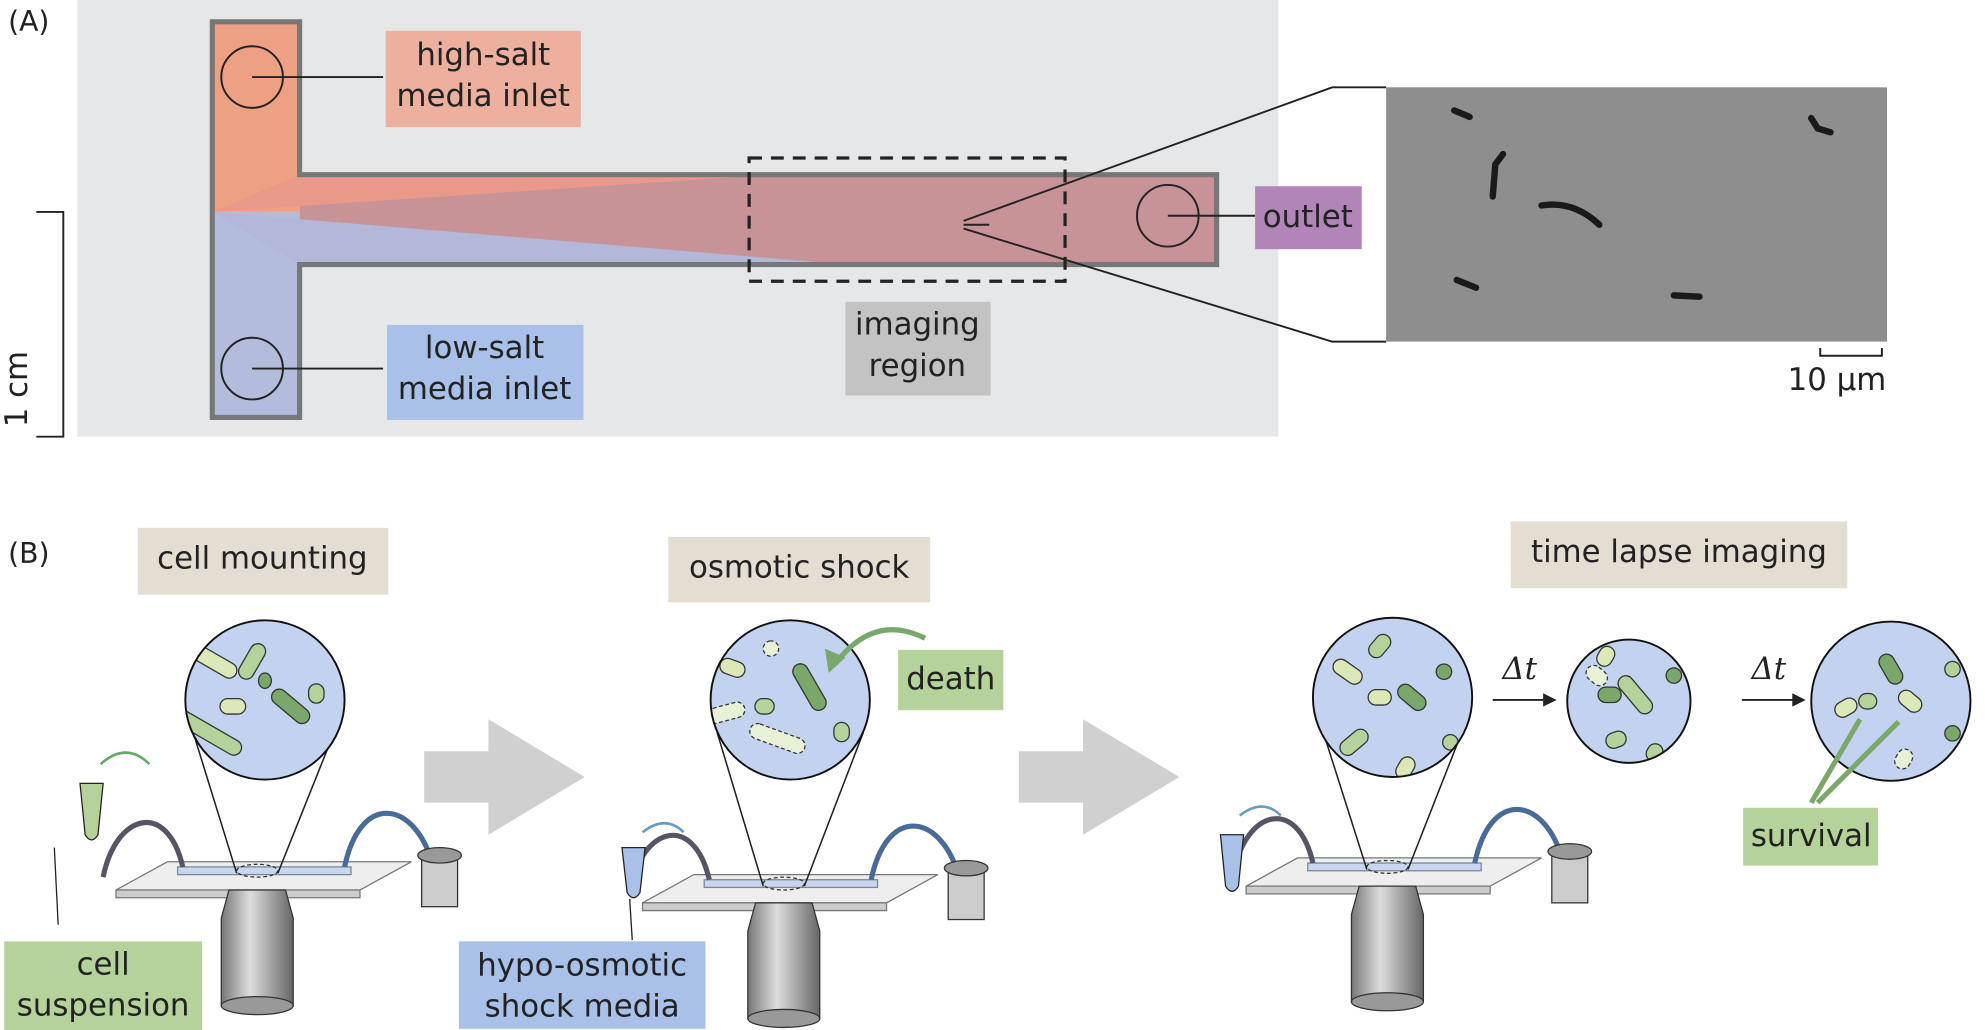  Describe the element at coordinates (1642, 203) in the screenshot. I see `micrograph-cells` at that location.